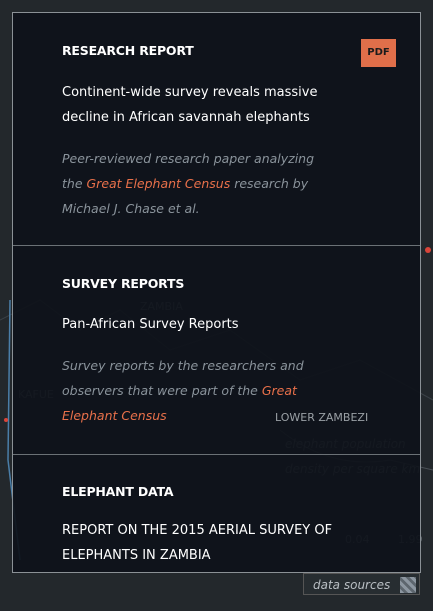 The height and width of the screenshot is (611, 433). Describe the element at coordinates (378, 53) in the screenshot. I see `pdf-button: PDF` at that location.